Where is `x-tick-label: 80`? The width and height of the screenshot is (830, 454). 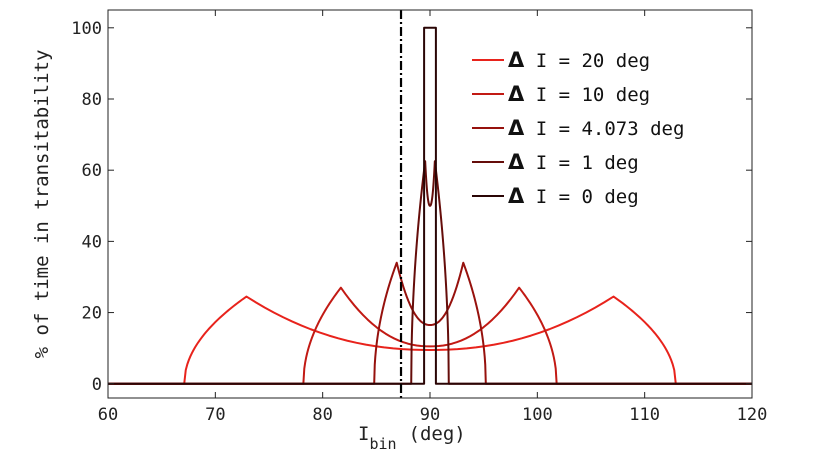
x-tick-label: 80 is located at coordinates (322, 415).